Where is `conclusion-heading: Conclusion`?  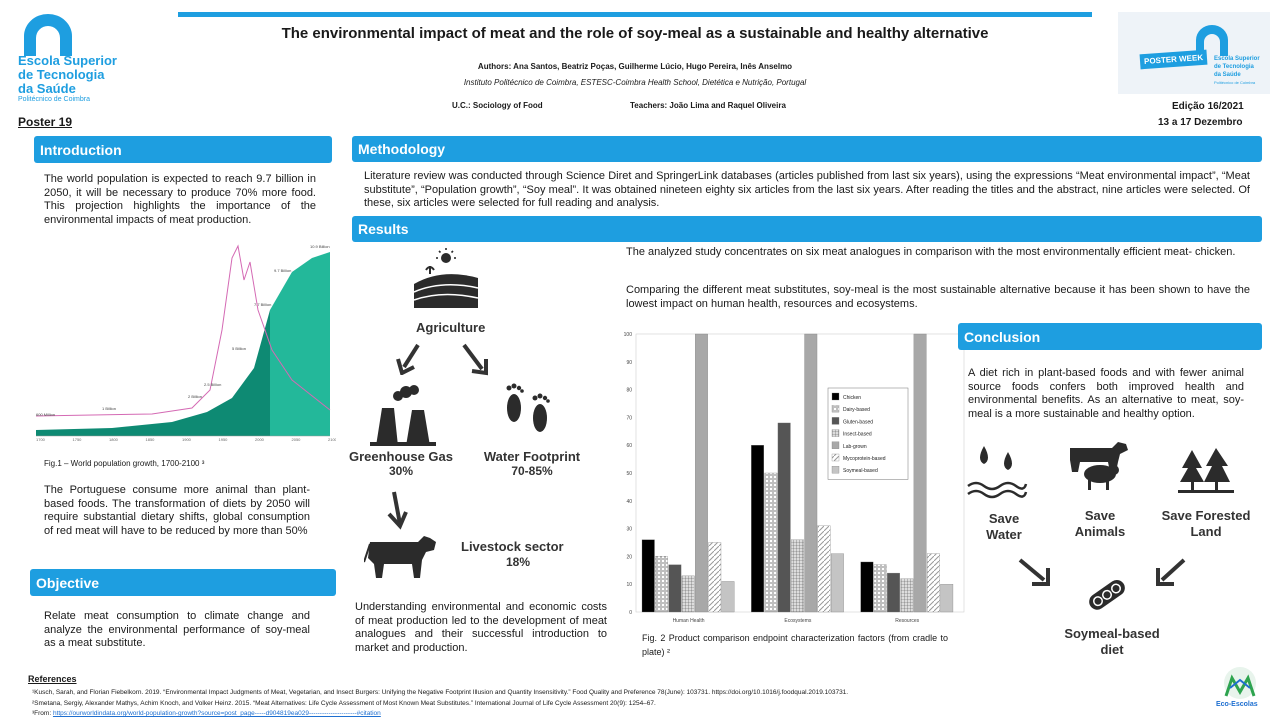
conclusion-heading: Conclusion is located at coordinates (1002, 336).